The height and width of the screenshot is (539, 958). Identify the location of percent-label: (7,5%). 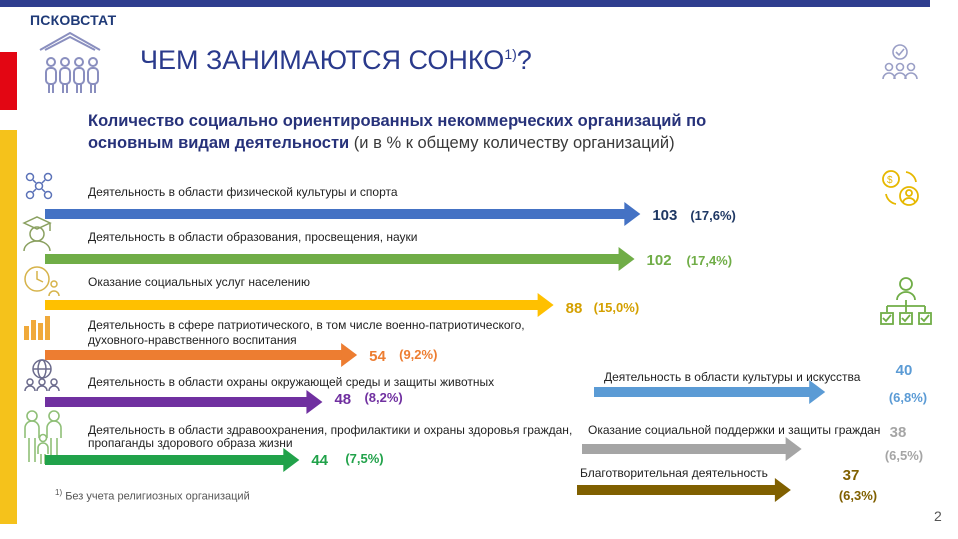
(364, 458).